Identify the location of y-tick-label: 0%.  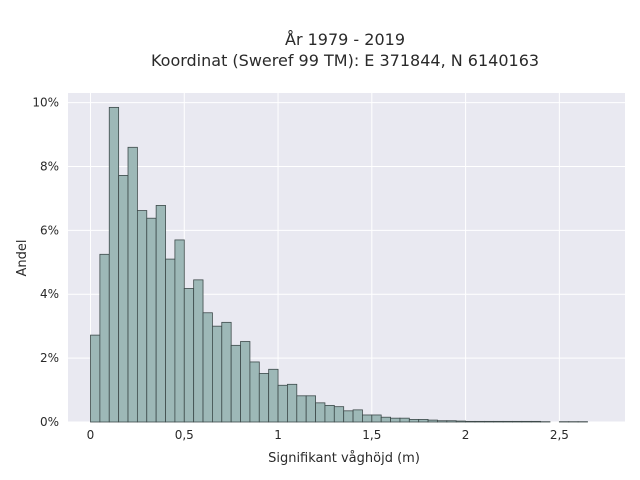
(49, 422).